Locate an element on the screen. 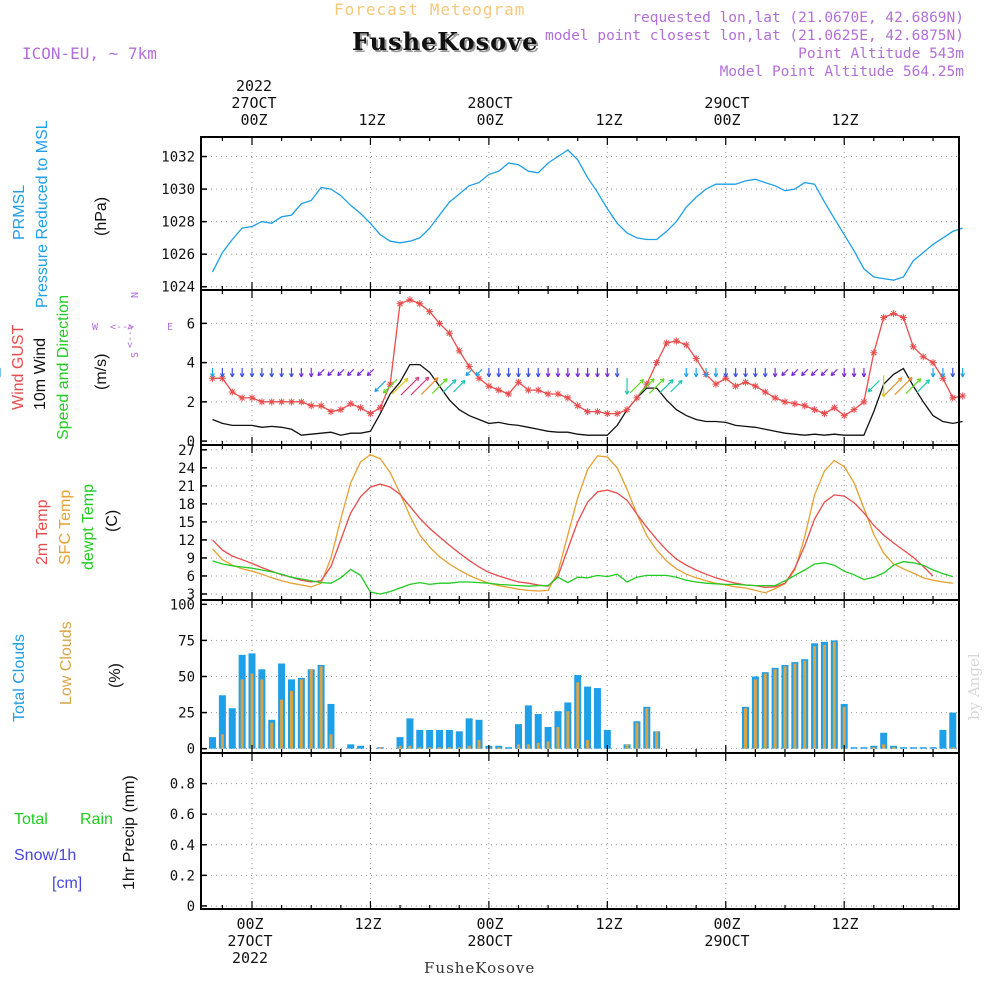 This screenshot has height=1000, width=1000. clouds-ytick-label-2: 50 is located at coordinates (186, 678).